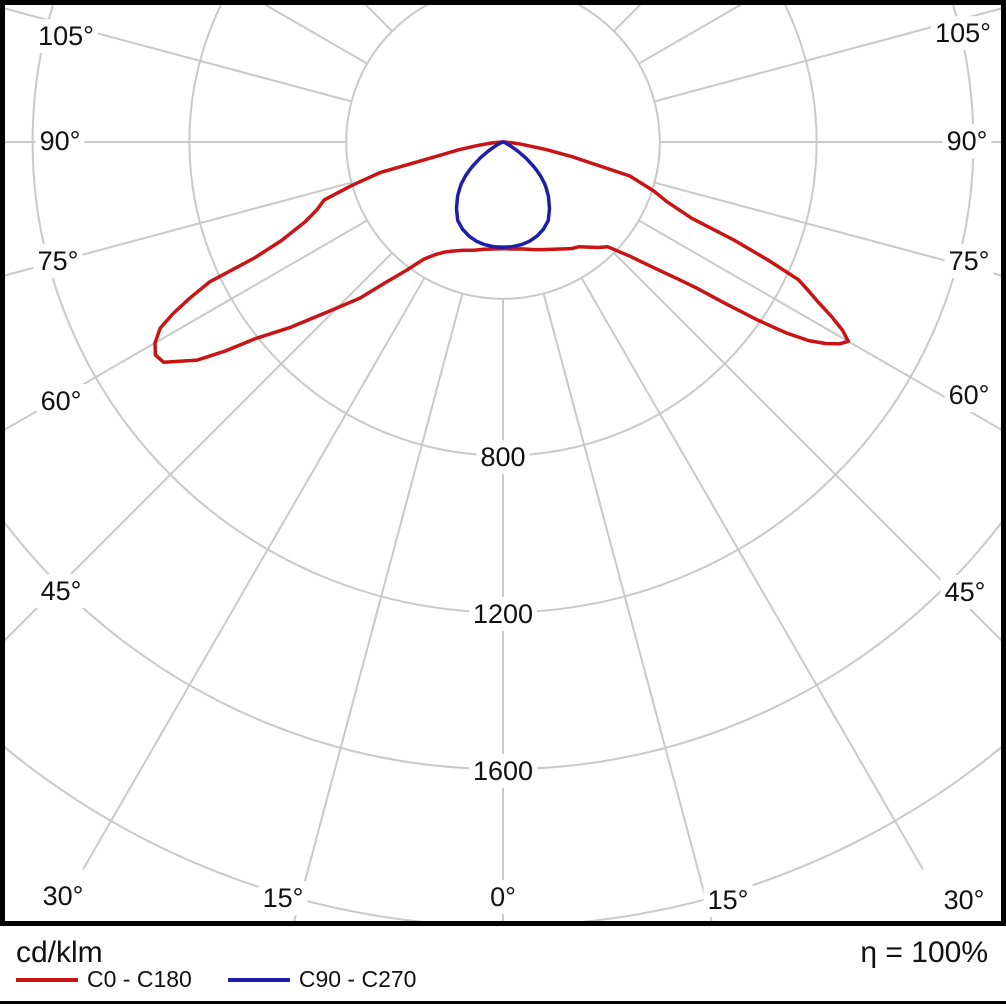  I want to click on ring-label-800: 800, so click(502, 457).